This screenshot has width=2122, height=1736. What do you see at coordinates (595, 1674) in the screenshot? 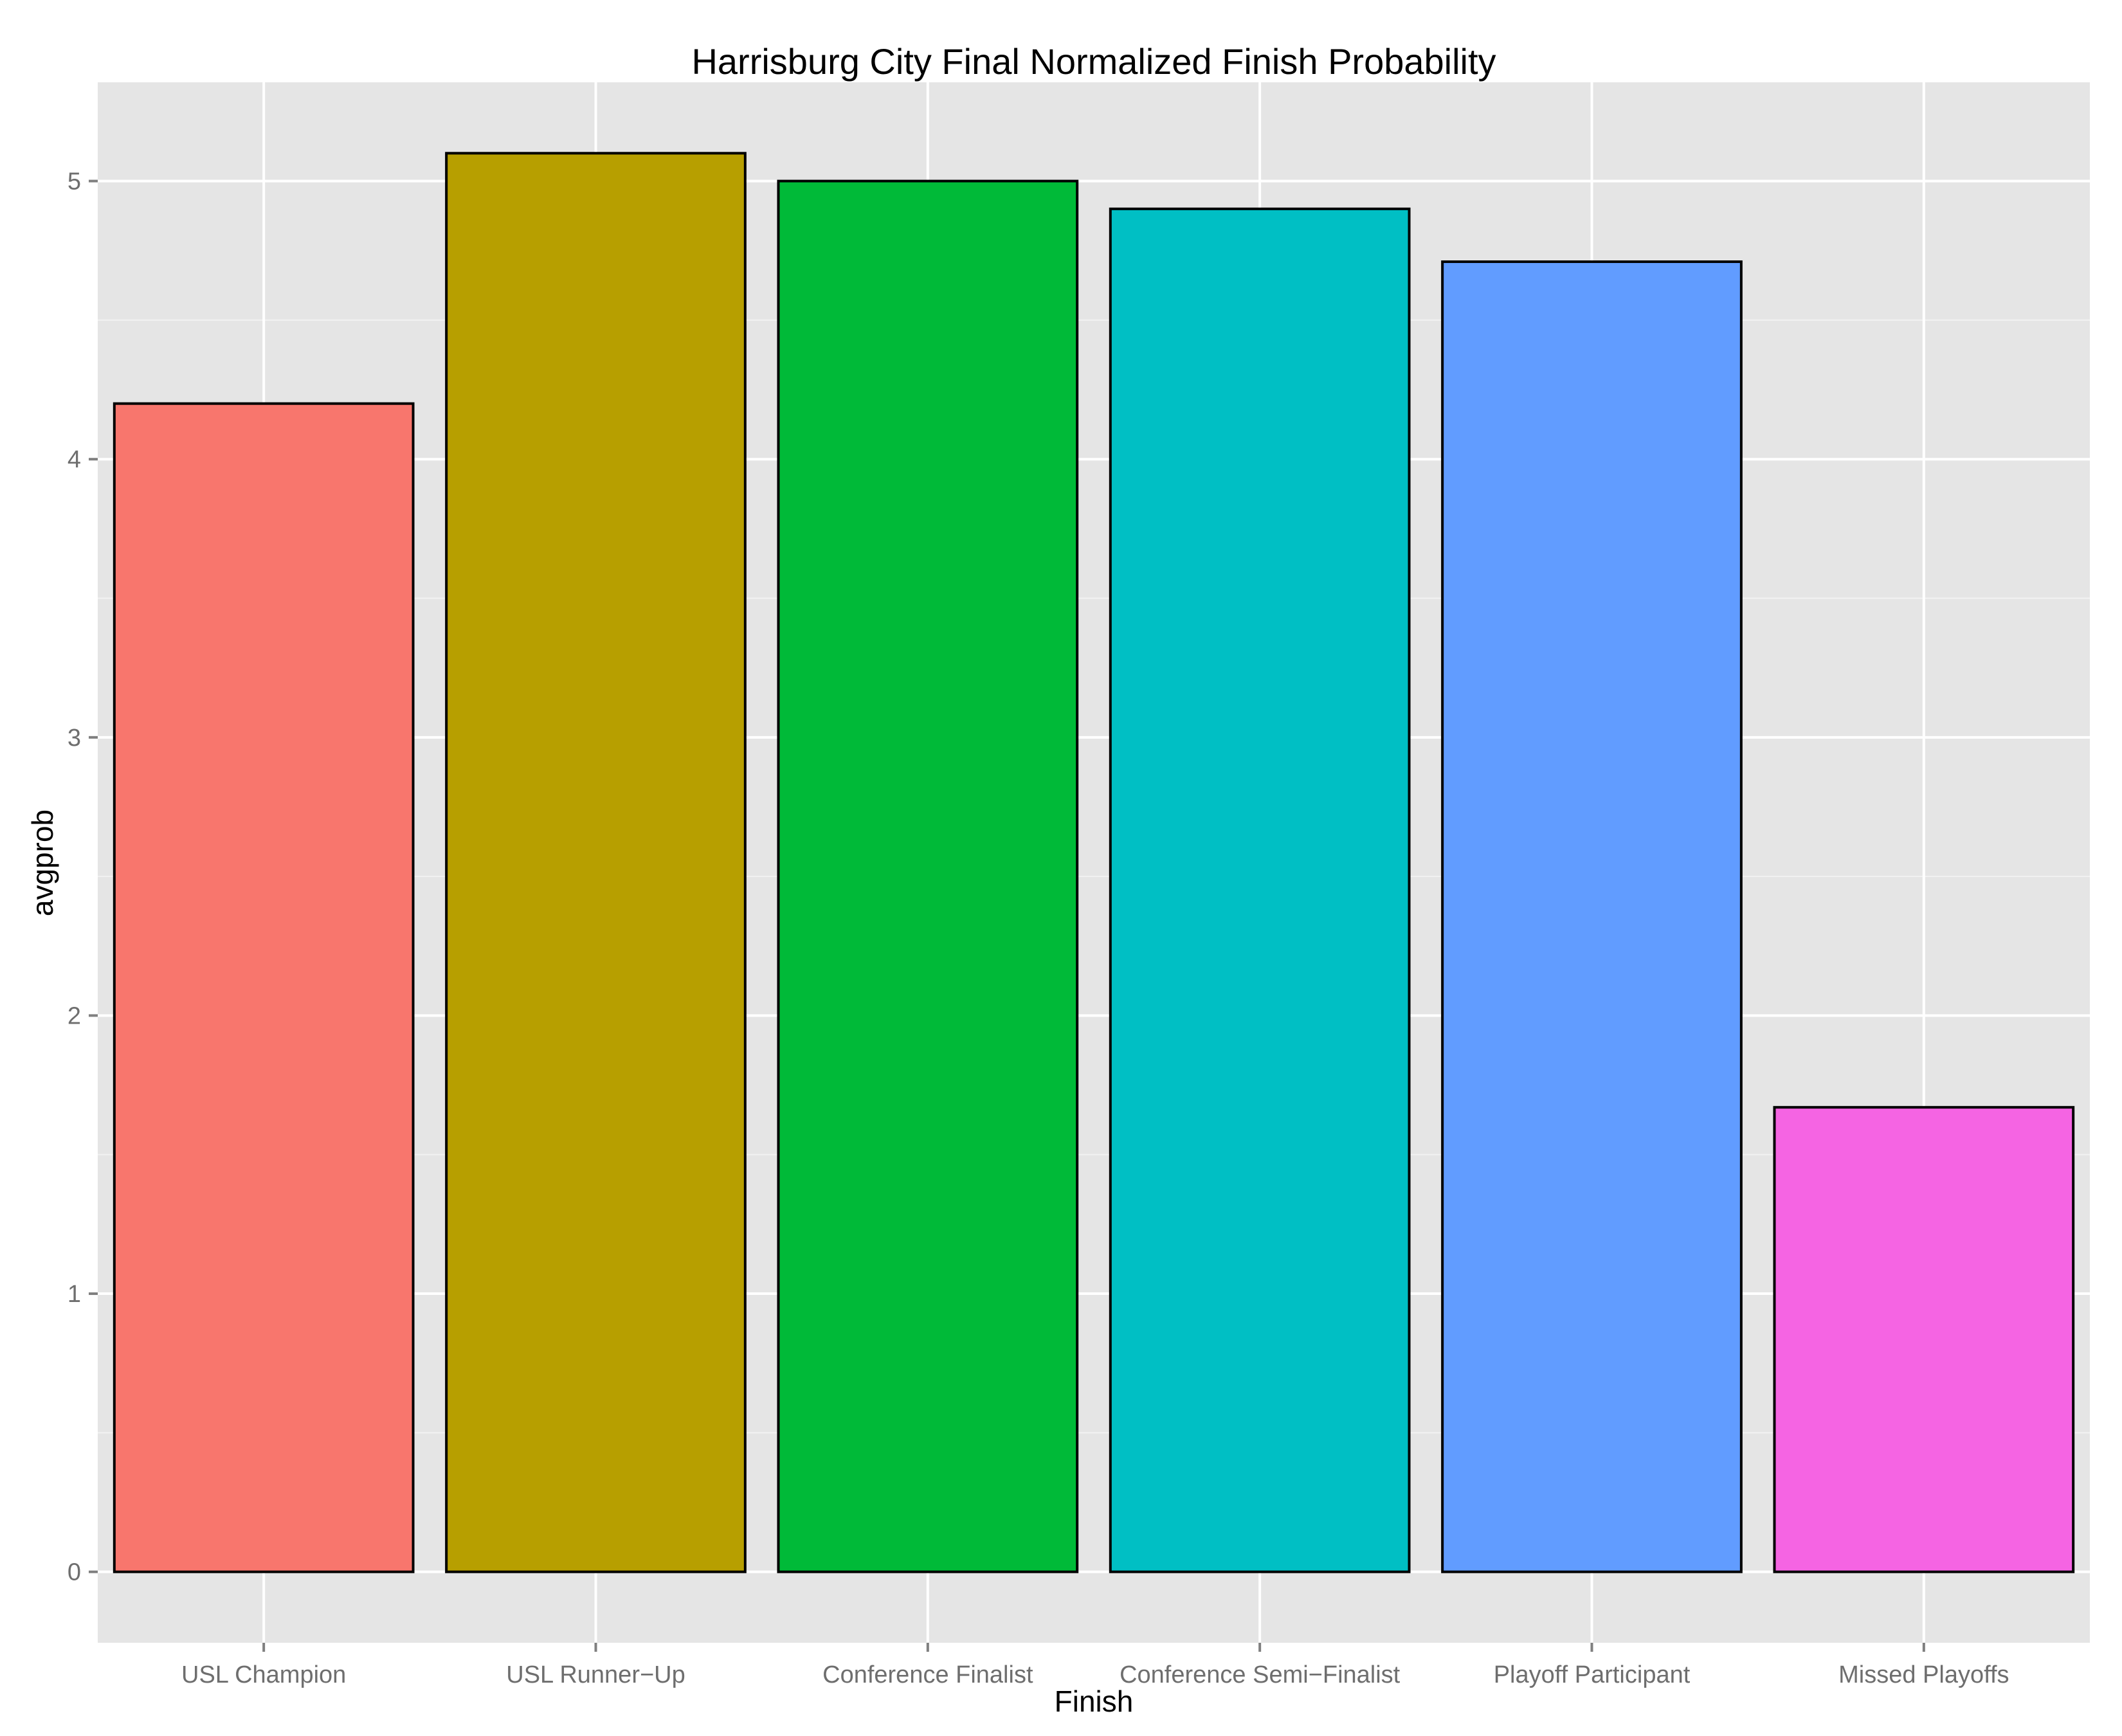
I see `x-tick-label: USL Runner−Up` at bounding box center [595, 1674].